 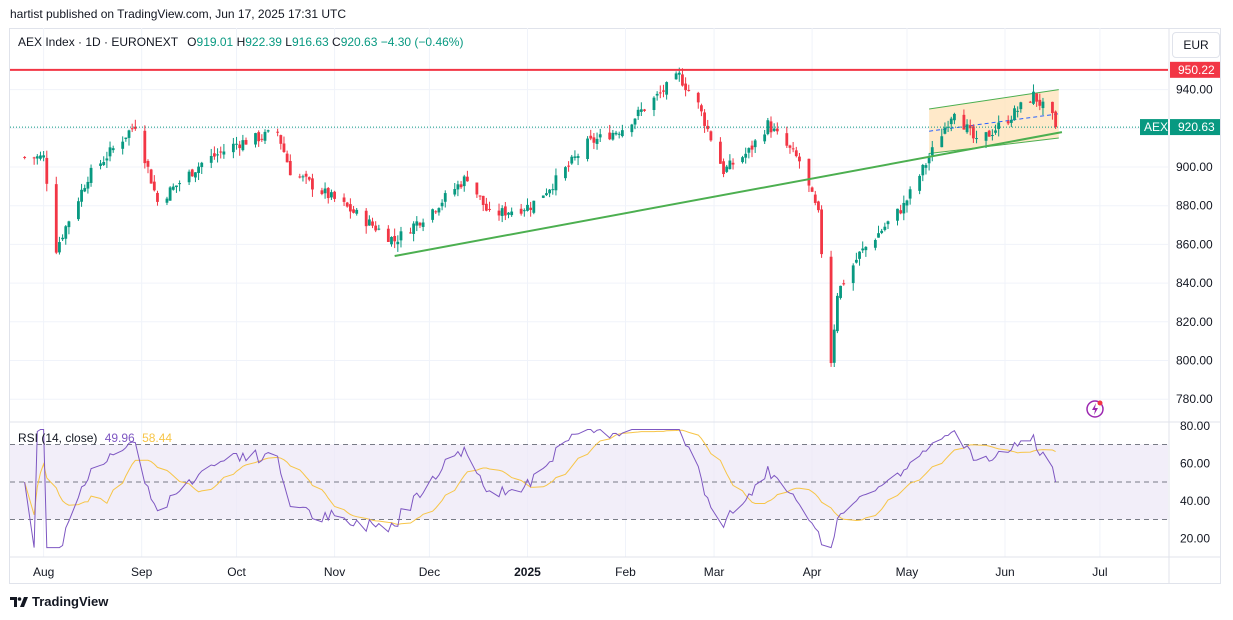 I want to click on symbol-label: AEX Index · 1D · EURONEXT, so click(x=98, y=42).